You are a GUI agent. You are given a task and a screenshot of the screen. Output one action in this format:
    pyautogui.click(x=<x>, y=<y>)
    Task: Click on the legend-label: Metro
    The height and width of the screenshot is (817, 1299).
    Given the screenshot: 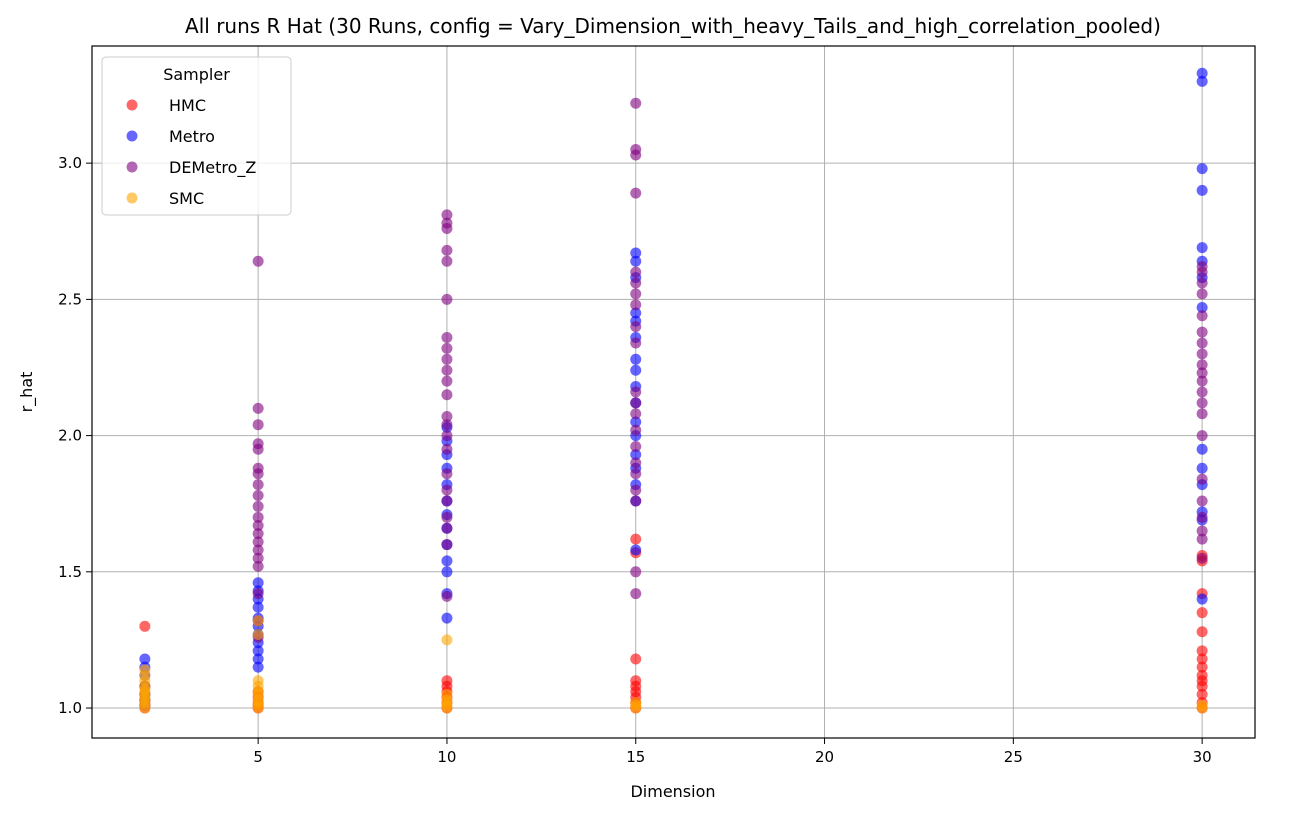 What is the action you would take?
    pyautogui.click(x=192, y=136)
    